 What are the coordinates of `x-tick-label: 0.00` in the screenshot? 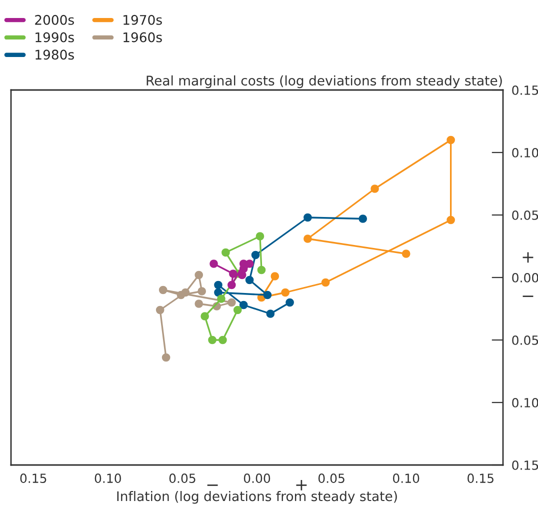 It's located at (257, 479).